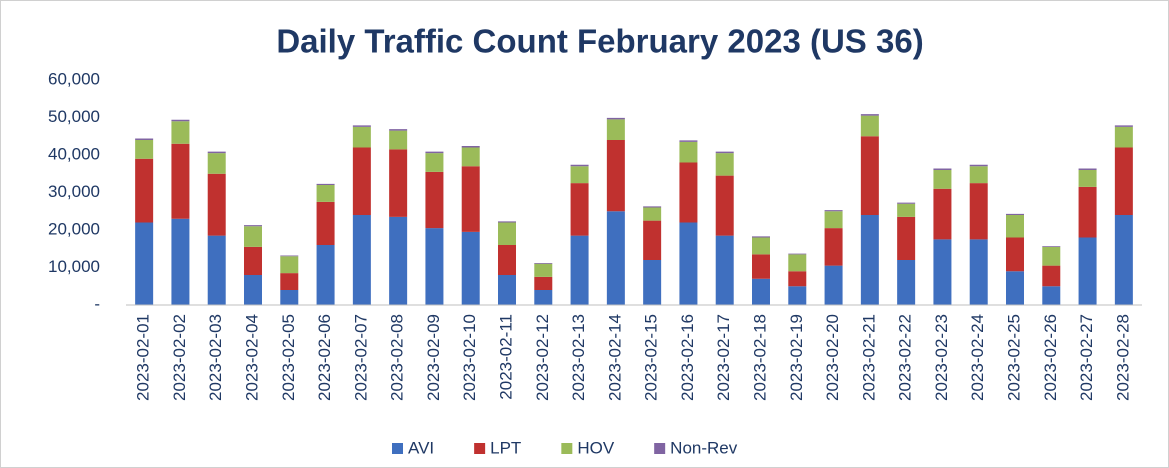 The image size is (1169, 468). I want to click on x-tick-label: 2023-02-27, so click(1086, 357).